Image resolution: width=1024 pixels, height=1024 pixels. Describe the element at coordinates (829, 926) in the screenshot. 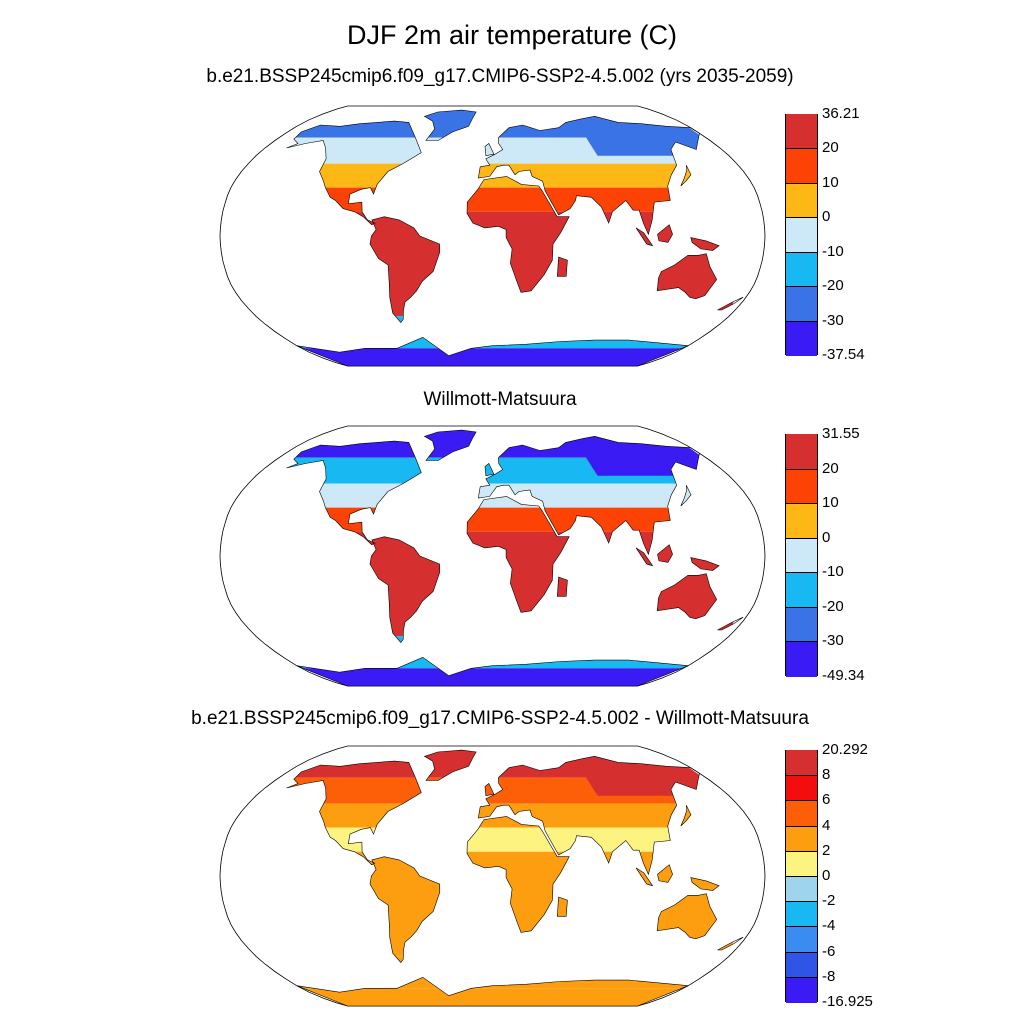

I see `colorbar-tick-label: -4` at that location.